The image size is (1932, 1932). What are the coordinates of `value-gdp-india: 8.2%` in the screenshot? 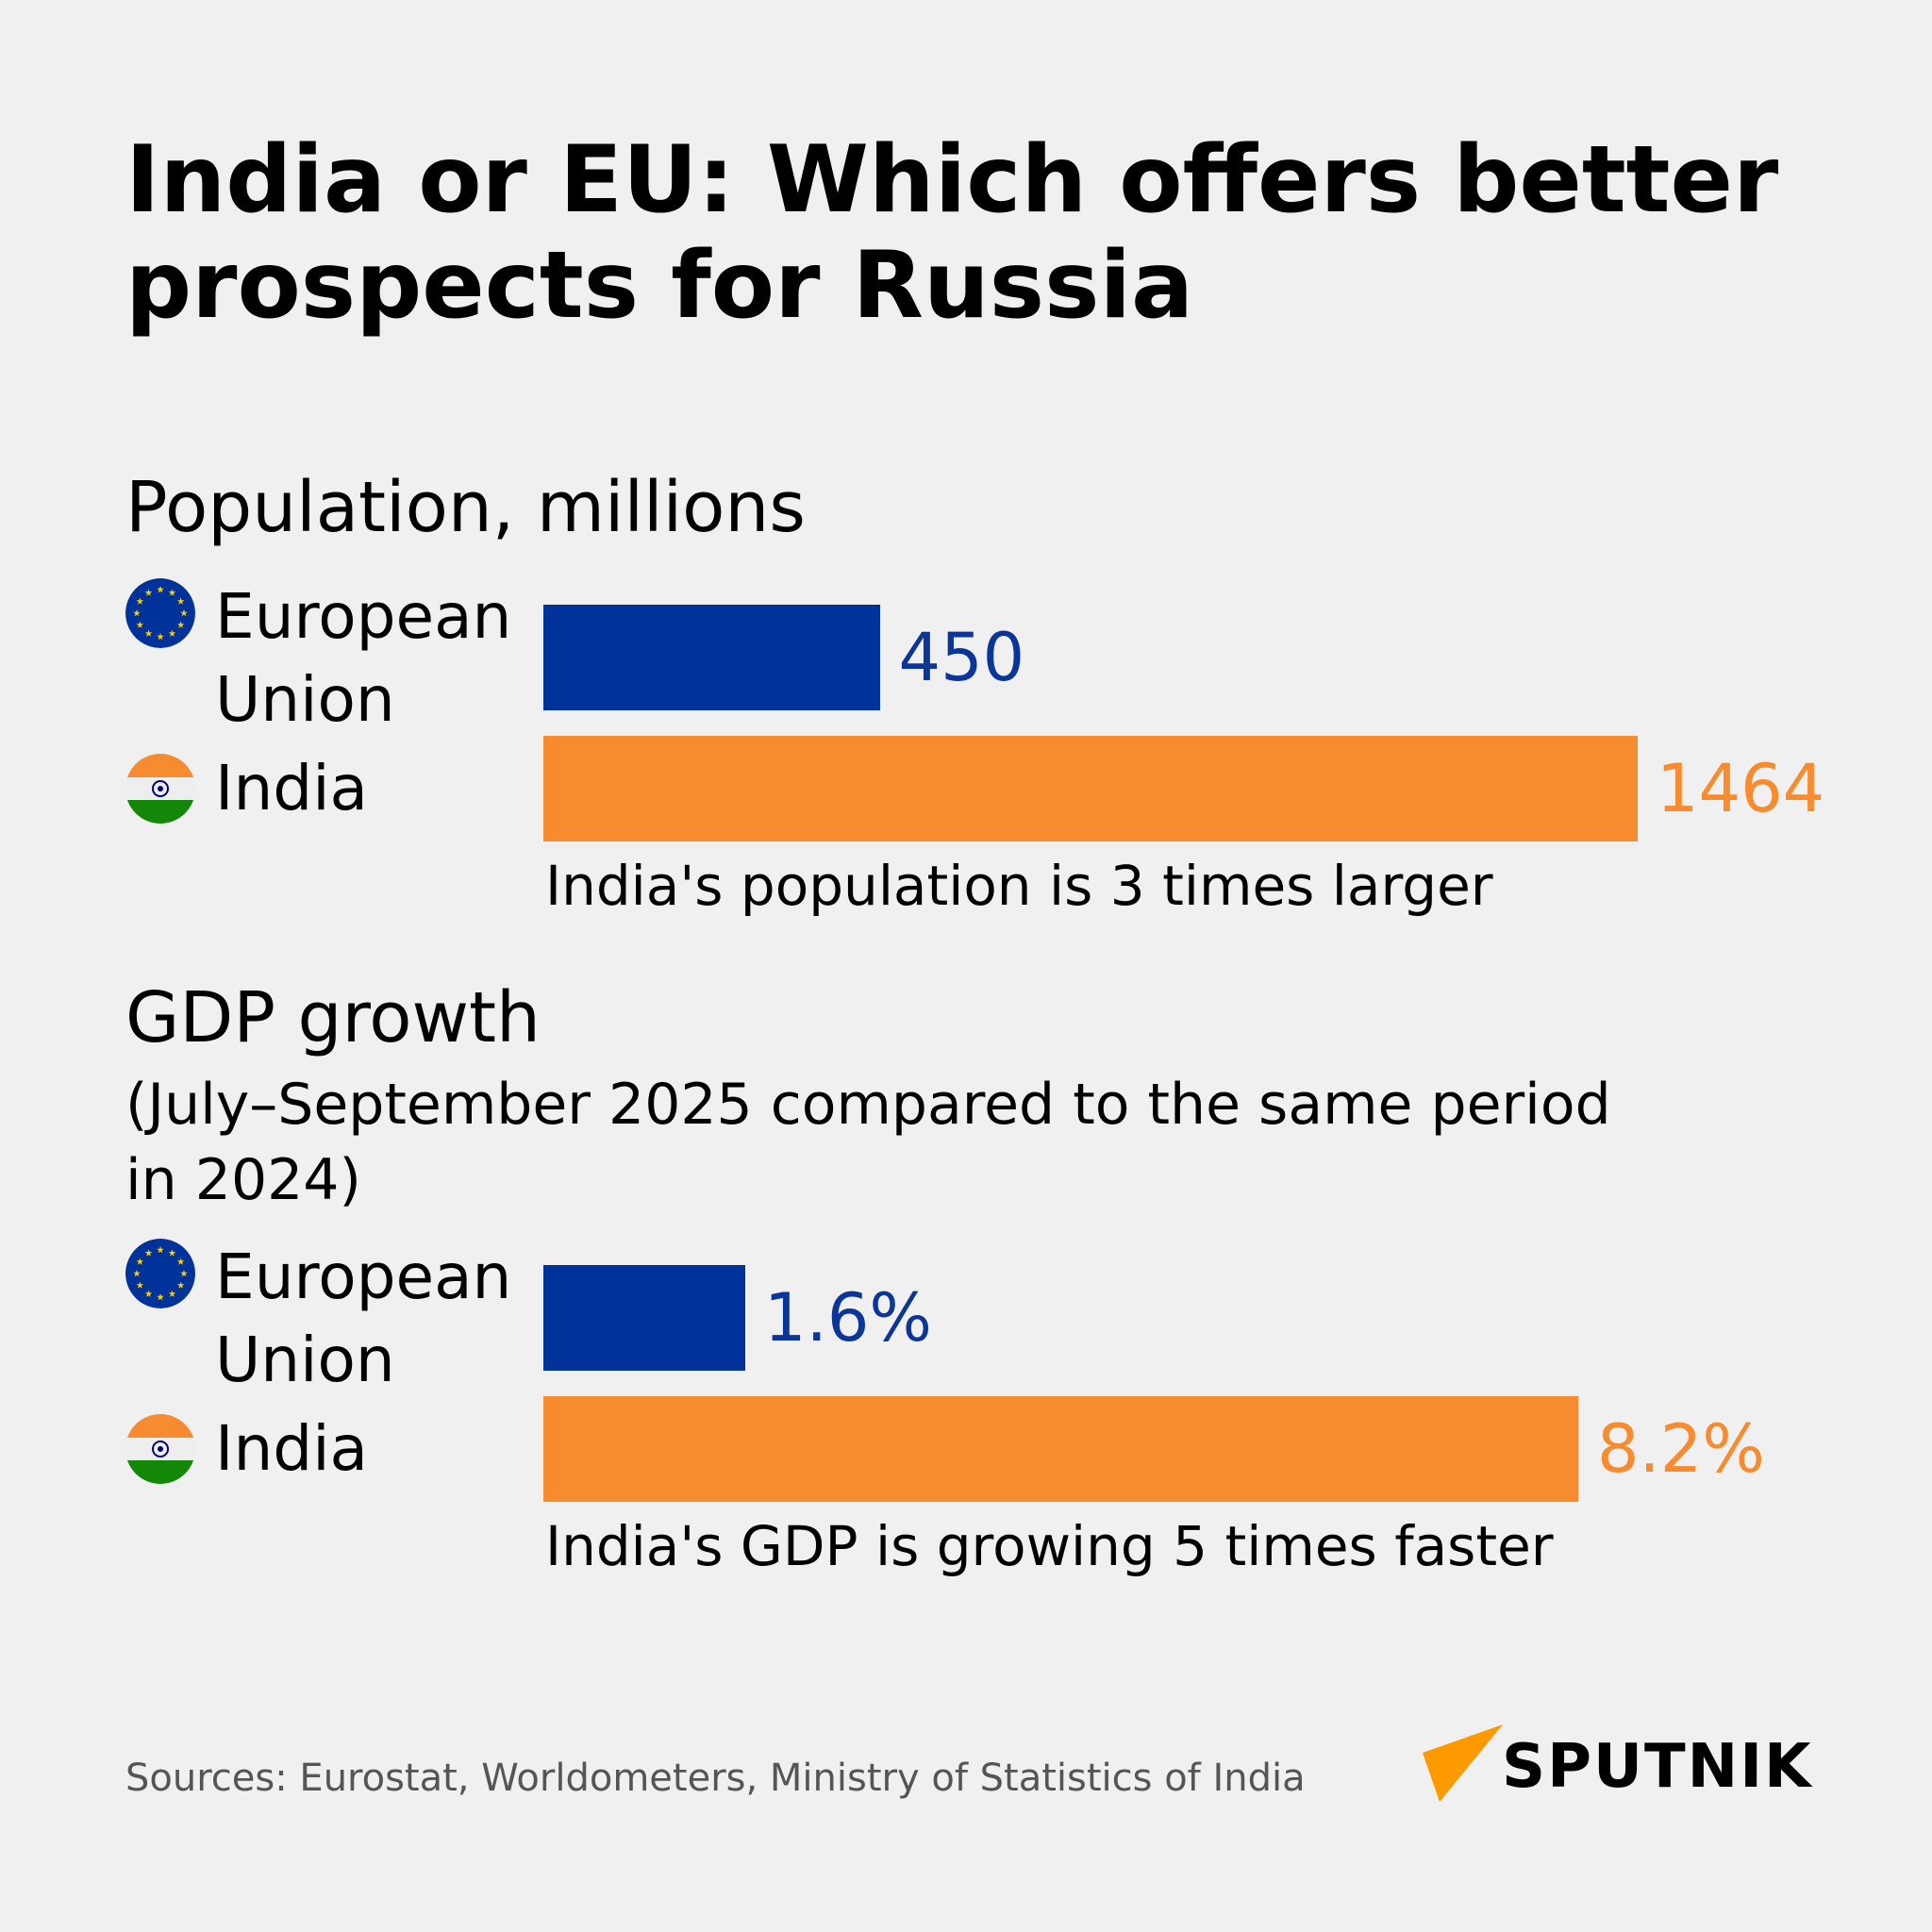 It's located at (1681, 1449).